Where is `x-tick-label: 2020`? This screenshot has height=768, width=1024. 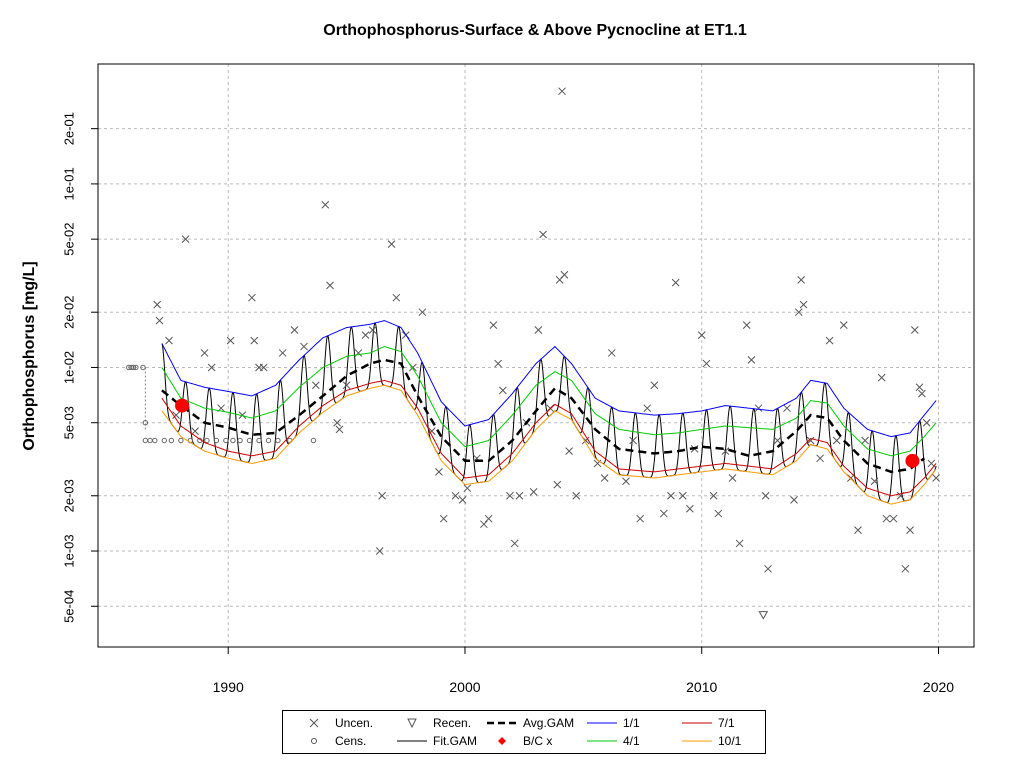
x-tick-label: 2020 is located at coordinates (938, 687).